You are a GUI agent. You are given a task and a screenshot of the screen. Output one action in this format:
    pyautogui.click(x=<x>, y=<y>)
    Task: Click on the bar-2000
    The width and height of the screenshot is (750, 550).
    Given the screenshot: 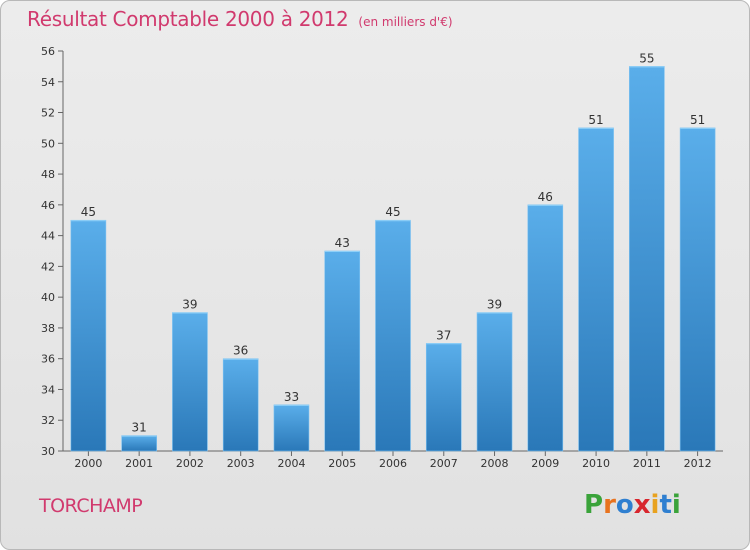 What is the action you would take?
    pyautogui.click(x=88, y=335)
    